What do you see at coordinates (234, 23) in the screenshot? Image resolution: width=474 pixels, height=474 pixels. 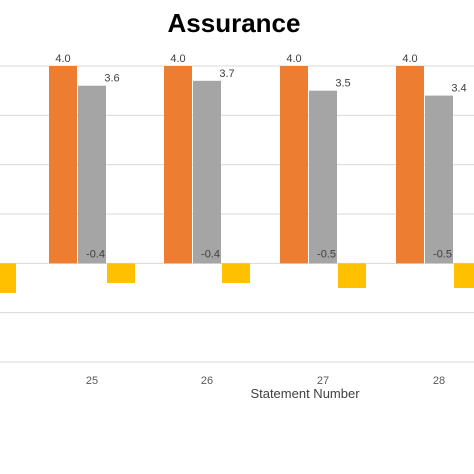 I see `chart-title: Assurance` at bounding box center [234, 23].